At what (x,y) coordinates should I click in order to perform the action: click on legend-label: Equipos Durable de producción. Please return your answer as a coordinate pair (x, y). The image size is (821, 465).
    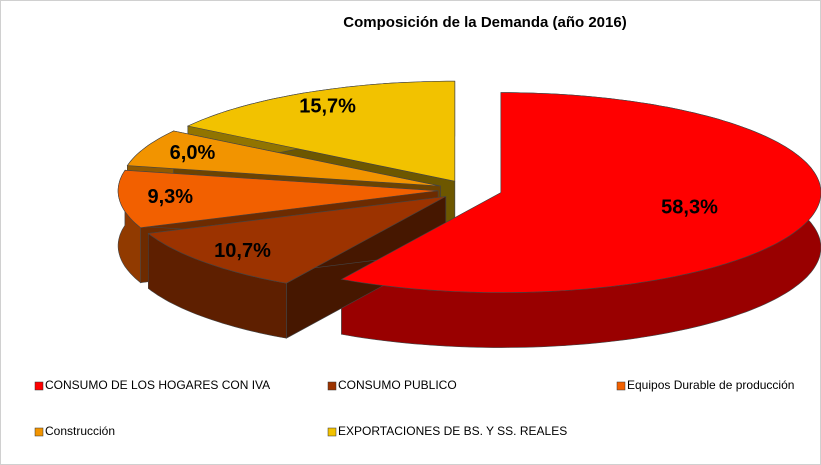
    Looking at the image, I should click on (710, 385).